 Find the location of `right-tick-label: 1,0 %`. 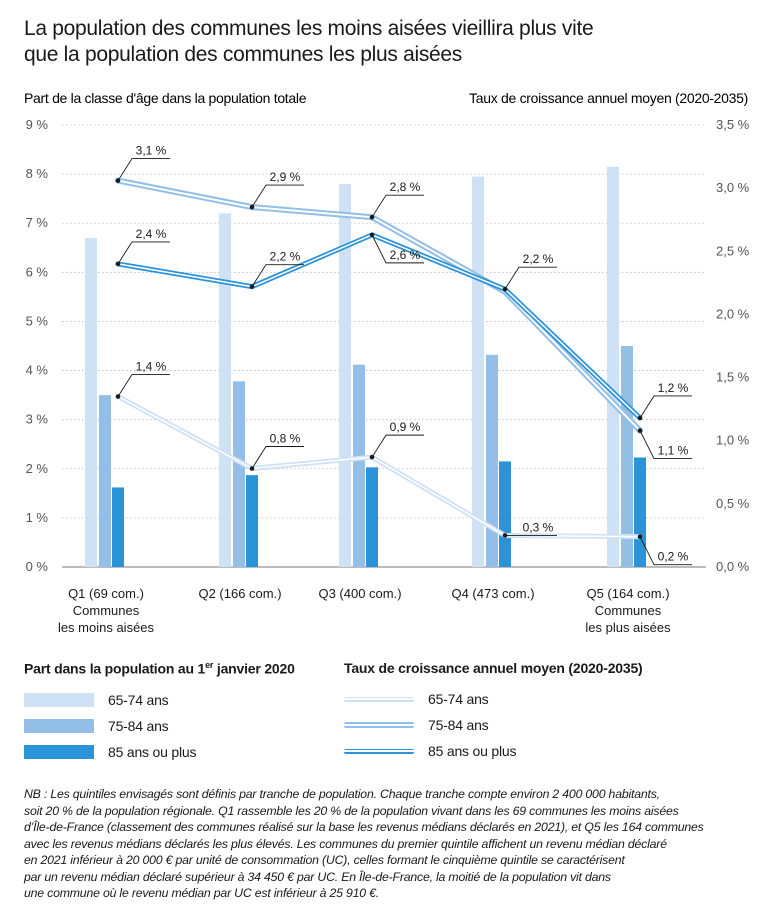

right-tick-label: 1,0 % is located at coordinates (733, 440).